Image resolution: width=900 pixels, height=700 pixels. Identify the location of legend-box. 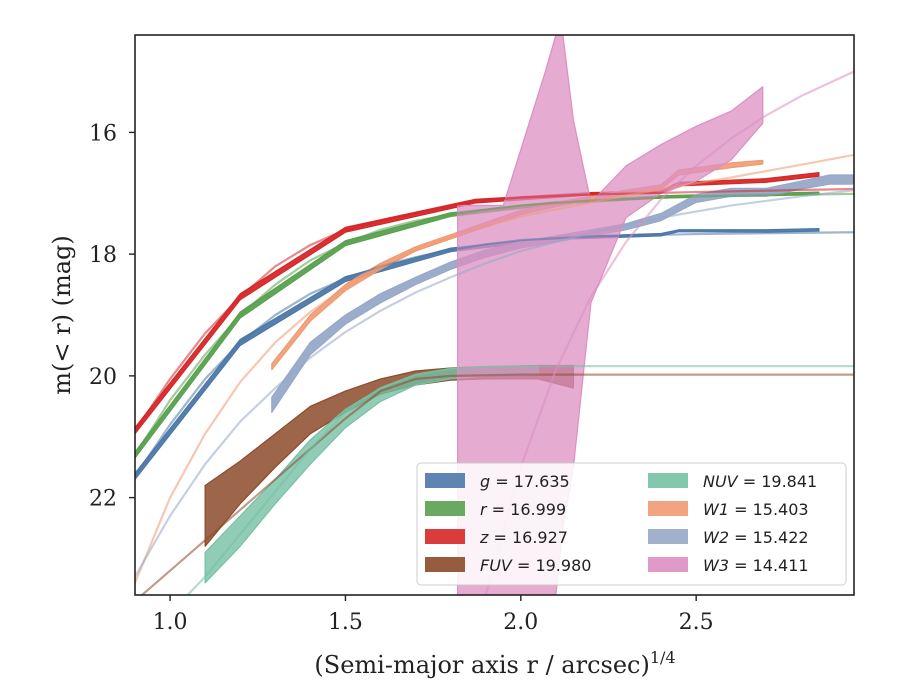
(631, 524).